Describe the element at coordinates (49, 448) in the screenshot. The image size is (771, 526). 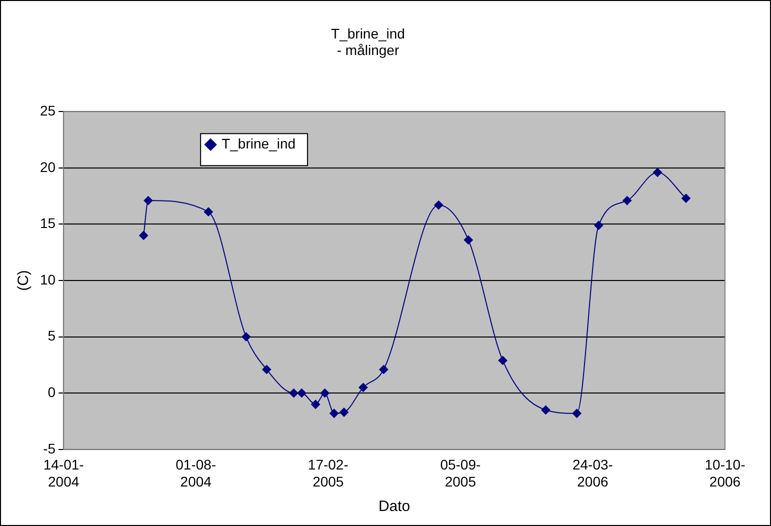
I see `y-tick-label: -5` at that location.